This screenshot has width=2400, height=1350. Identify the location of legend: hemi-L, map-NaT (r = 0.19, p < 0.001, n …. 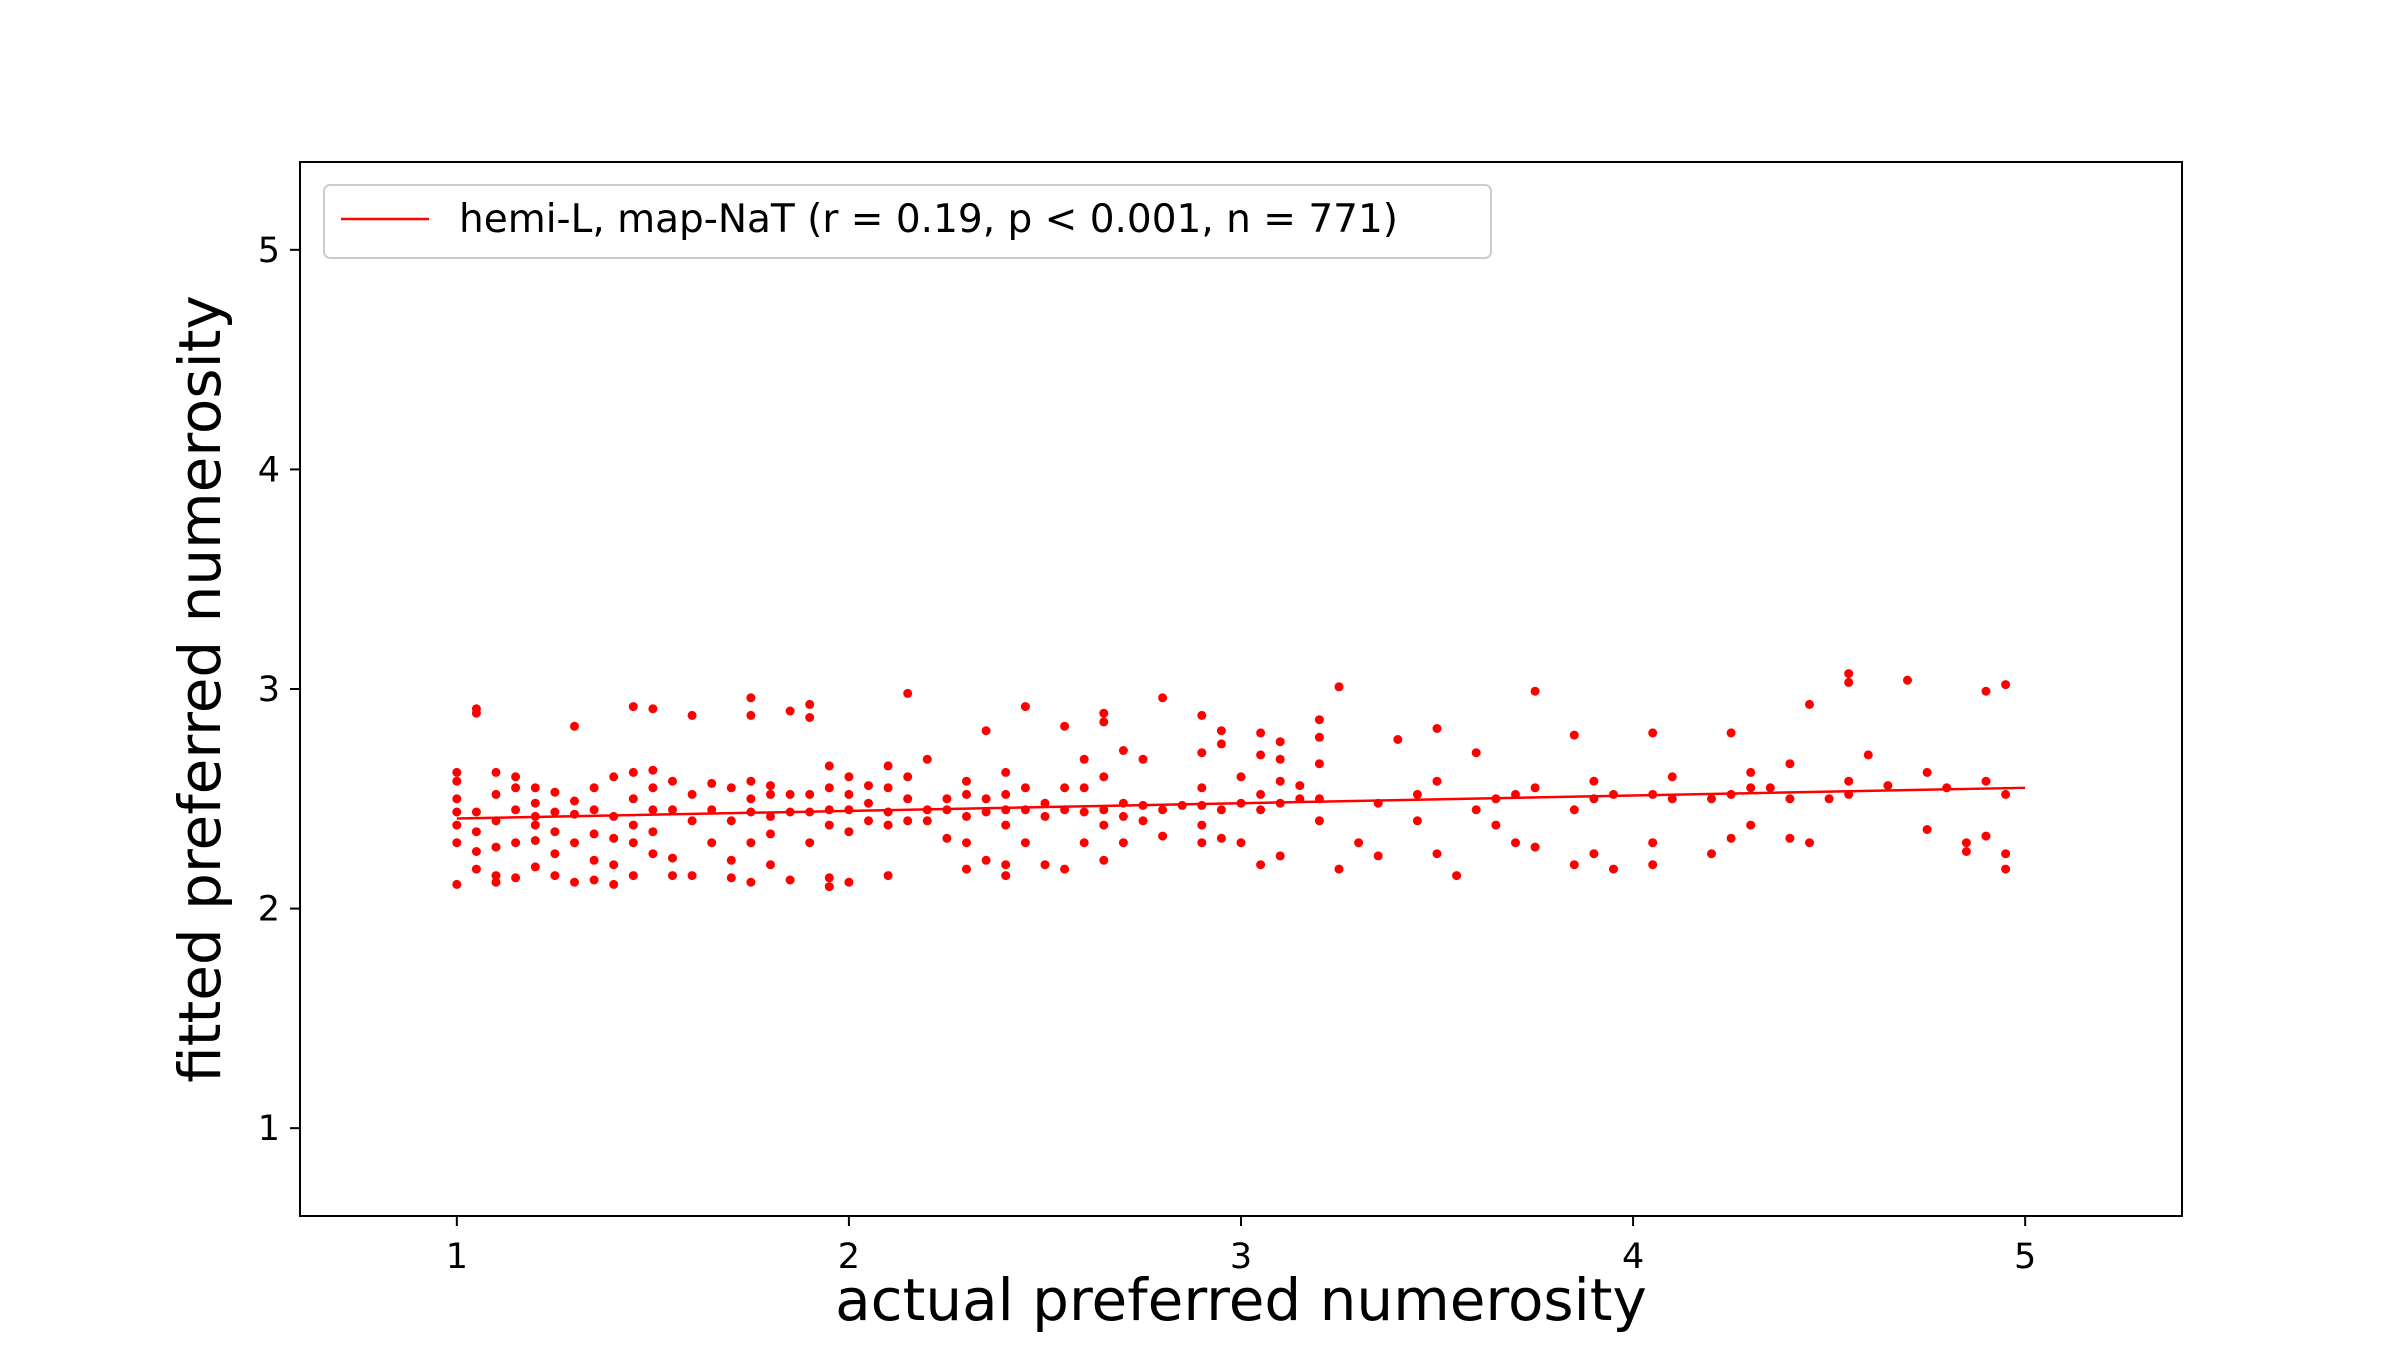
(907, 221).